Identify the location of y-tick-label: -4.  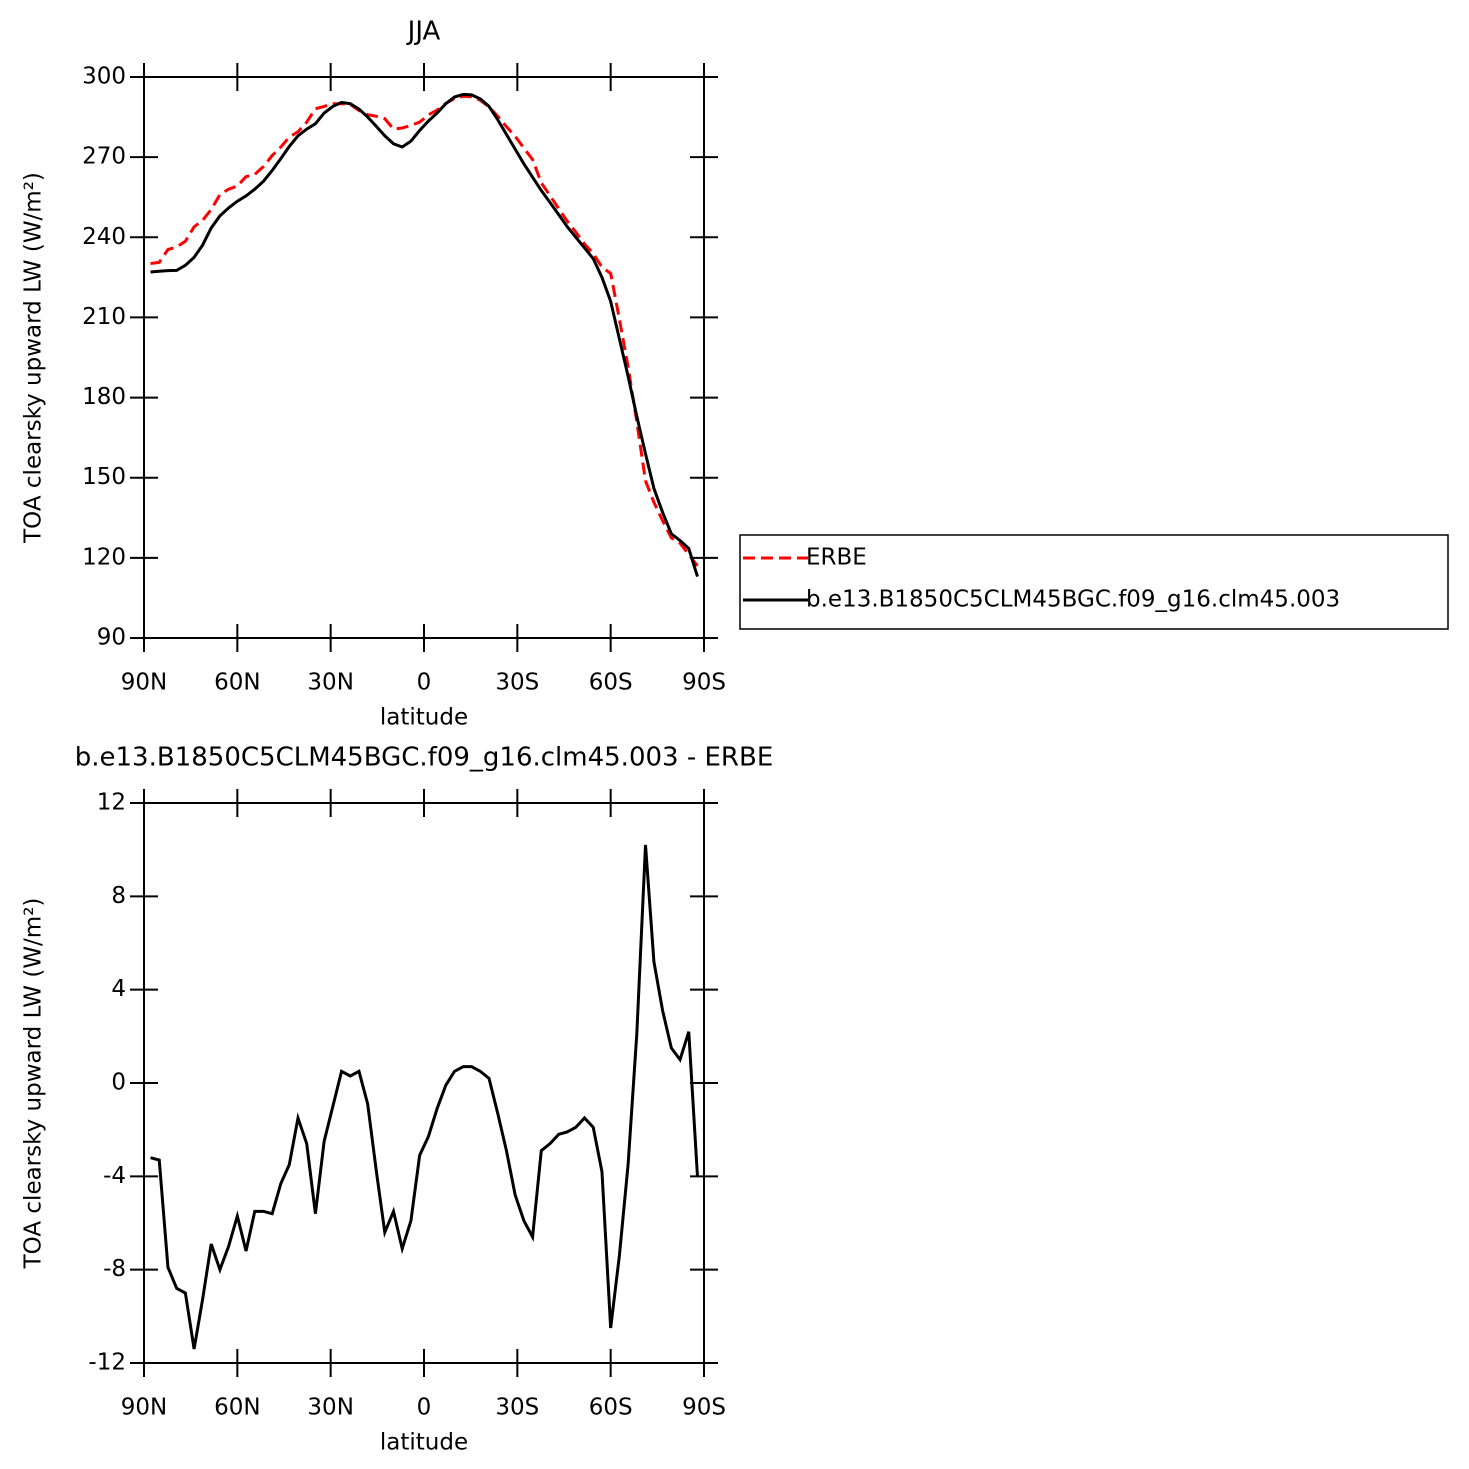
(114, 1176).